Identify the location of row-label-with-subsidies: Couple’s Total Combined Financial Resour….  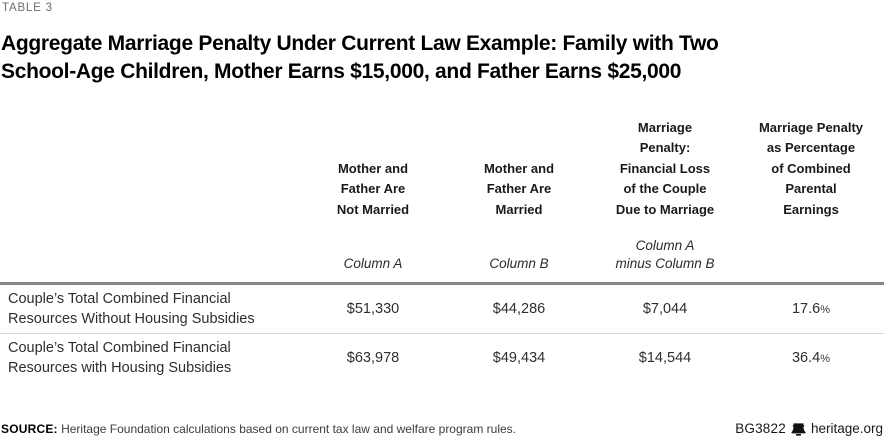
(120, 358).